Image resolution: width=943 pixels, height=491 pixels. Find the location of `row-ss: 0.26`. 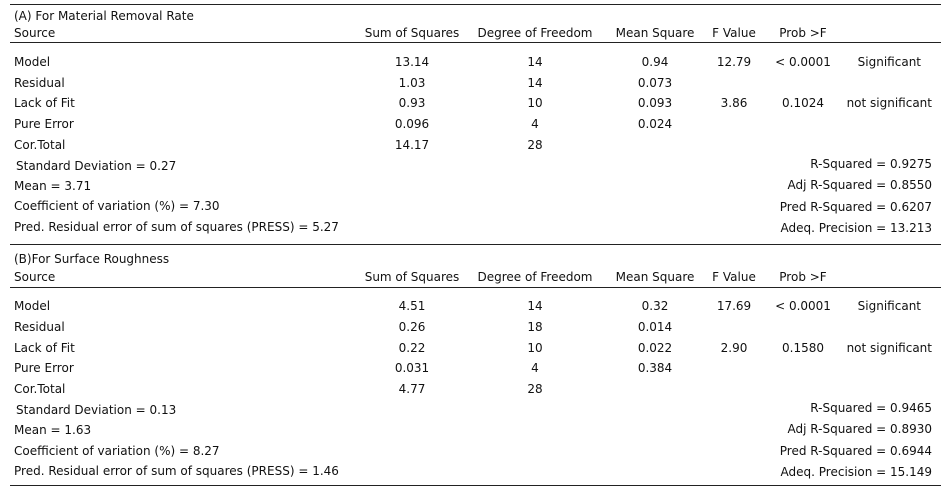

row-ss: 0.26 is located at coordinates (412, 327).